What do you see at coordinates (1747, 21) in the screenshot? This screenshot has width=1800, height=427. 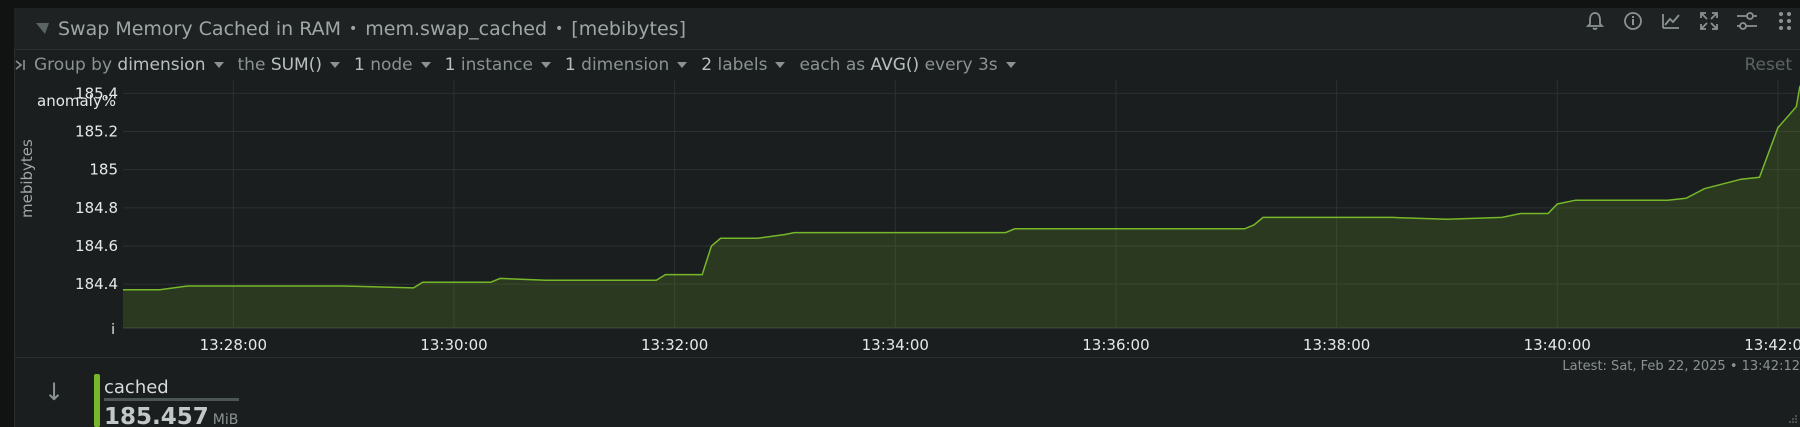 I see `settings-icon` at bounding box center [1747, 21].